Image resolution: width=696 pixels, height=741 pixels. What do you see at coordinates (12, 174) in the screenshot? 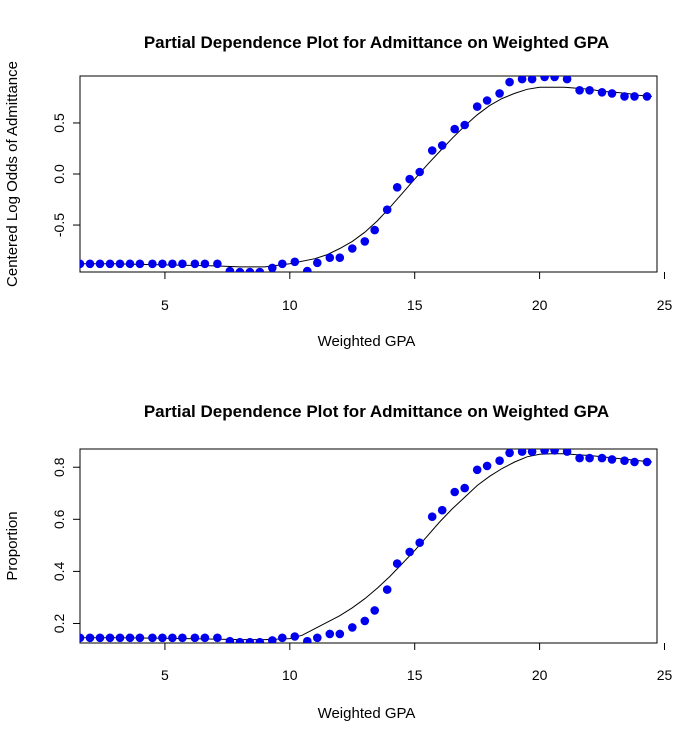
I see `panel-1-y-axis-label: Centered Log Odds of Admittance` at bounding box center [12, 174].